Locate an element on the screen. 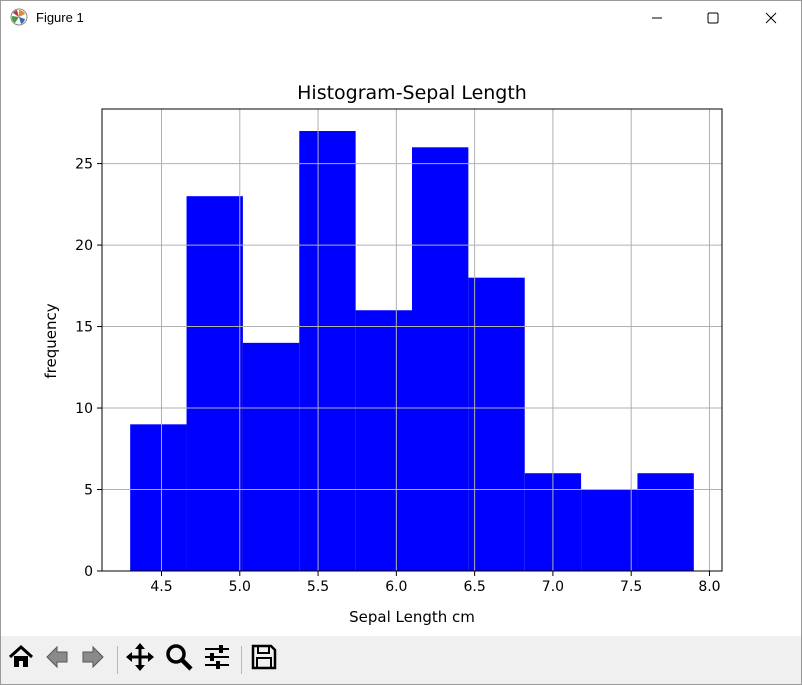  y-tick-label: 15 is located at coordinates (84, 328).